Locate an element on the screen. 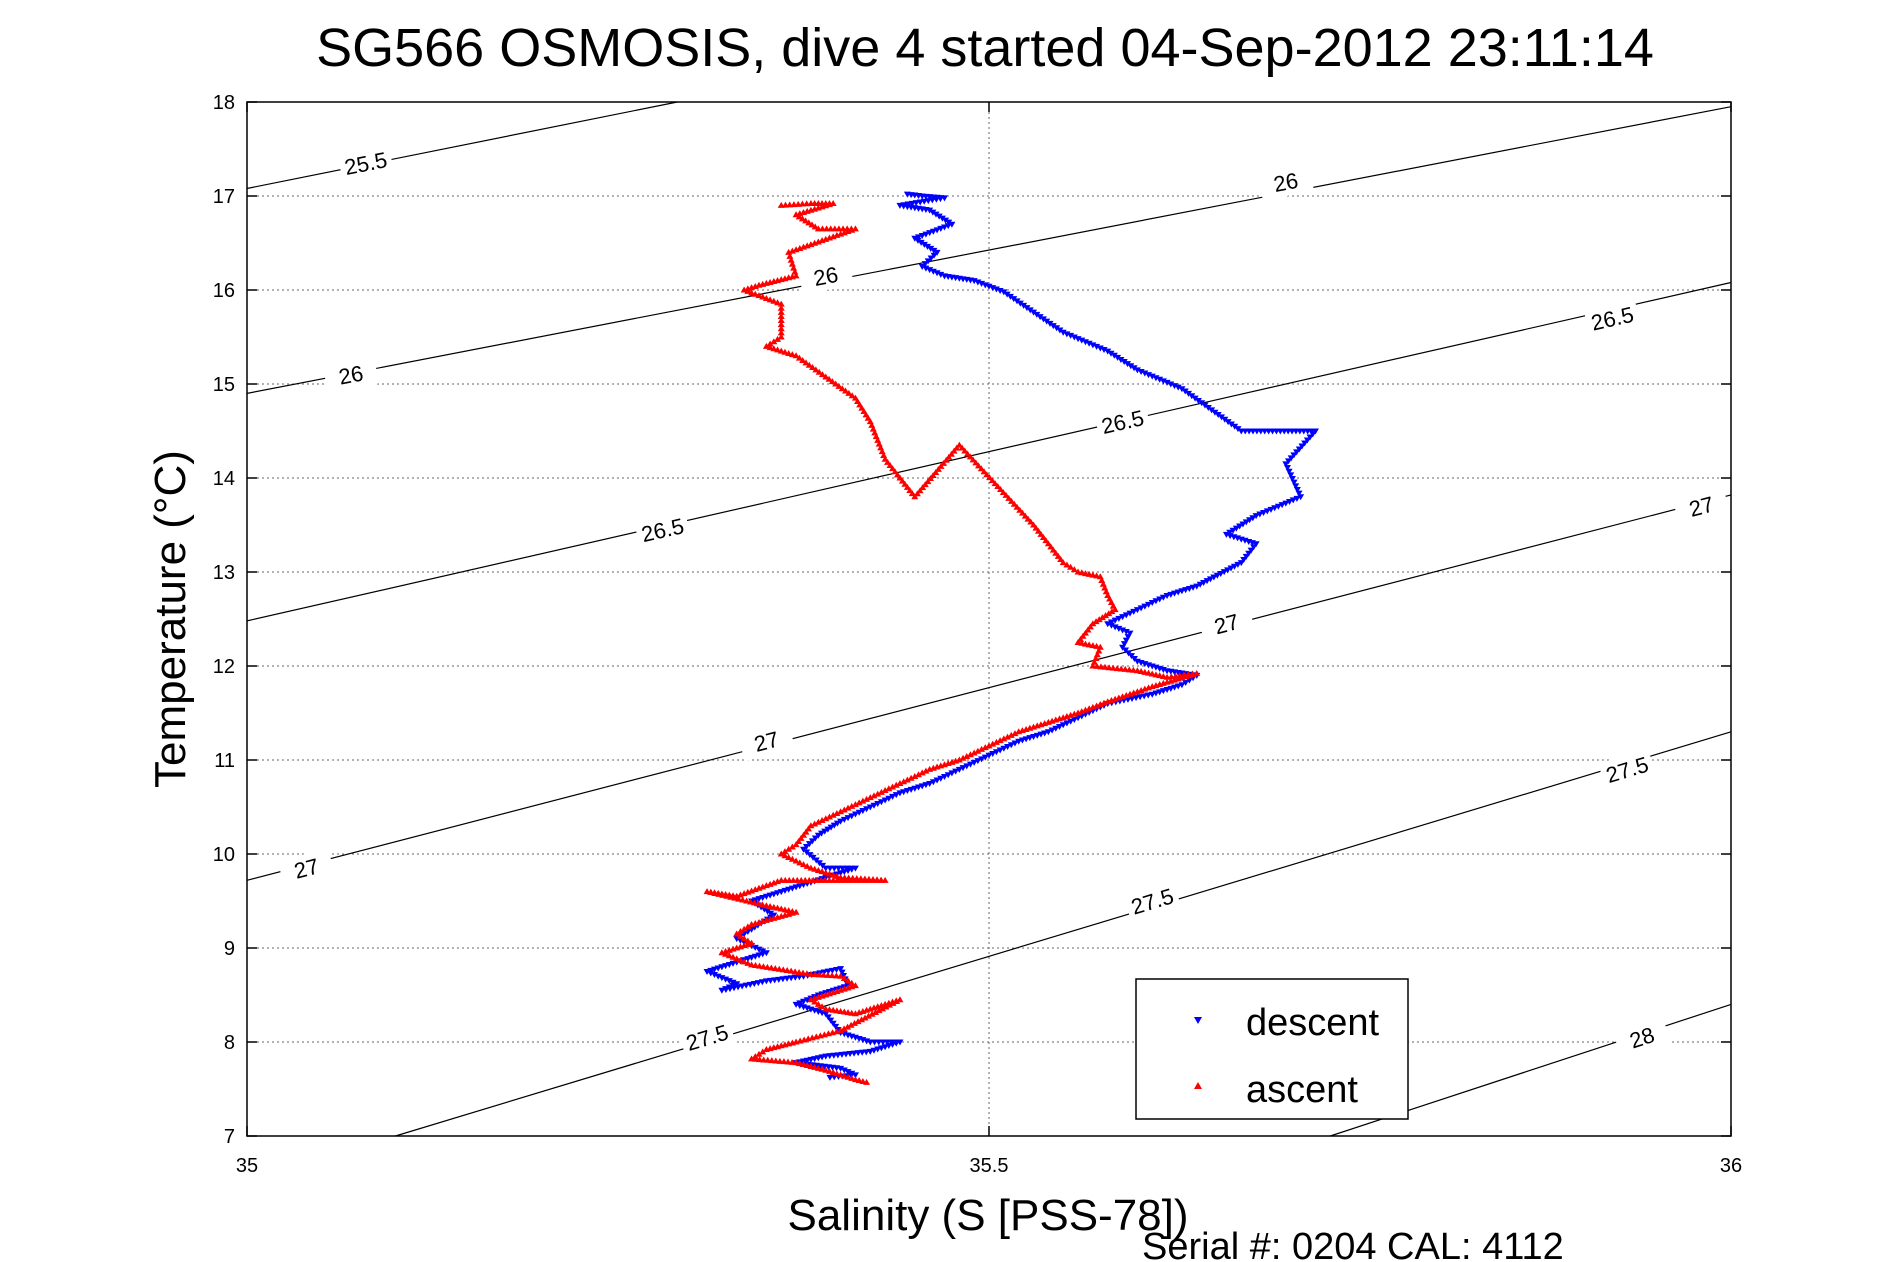 This screenshot has width=1891, height=1262. y-tick-label: 9 is located at coordinates (229, 949).